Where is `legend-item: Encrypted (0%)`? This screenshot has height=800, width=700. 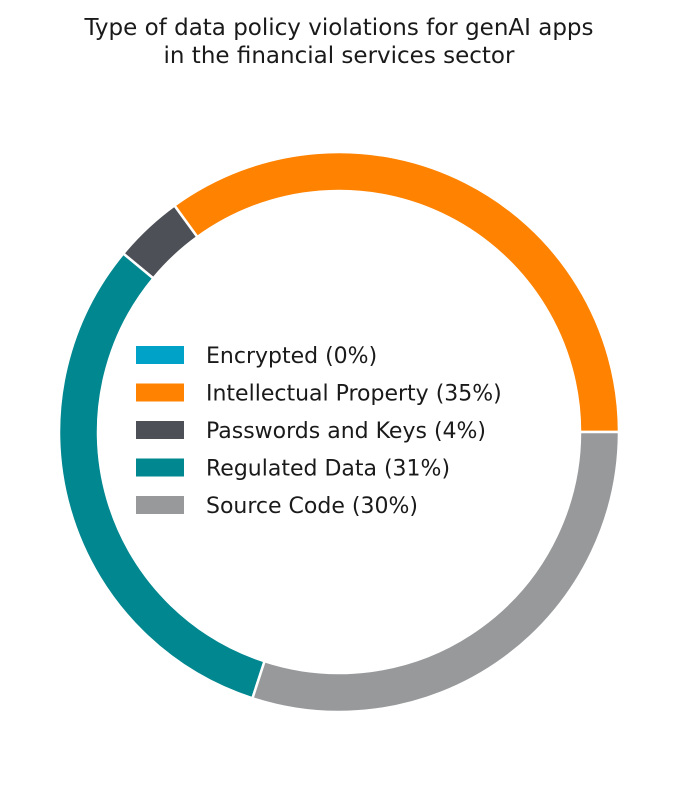 legend-item: Encrypted (0%) is located at coordinates (256, 356).